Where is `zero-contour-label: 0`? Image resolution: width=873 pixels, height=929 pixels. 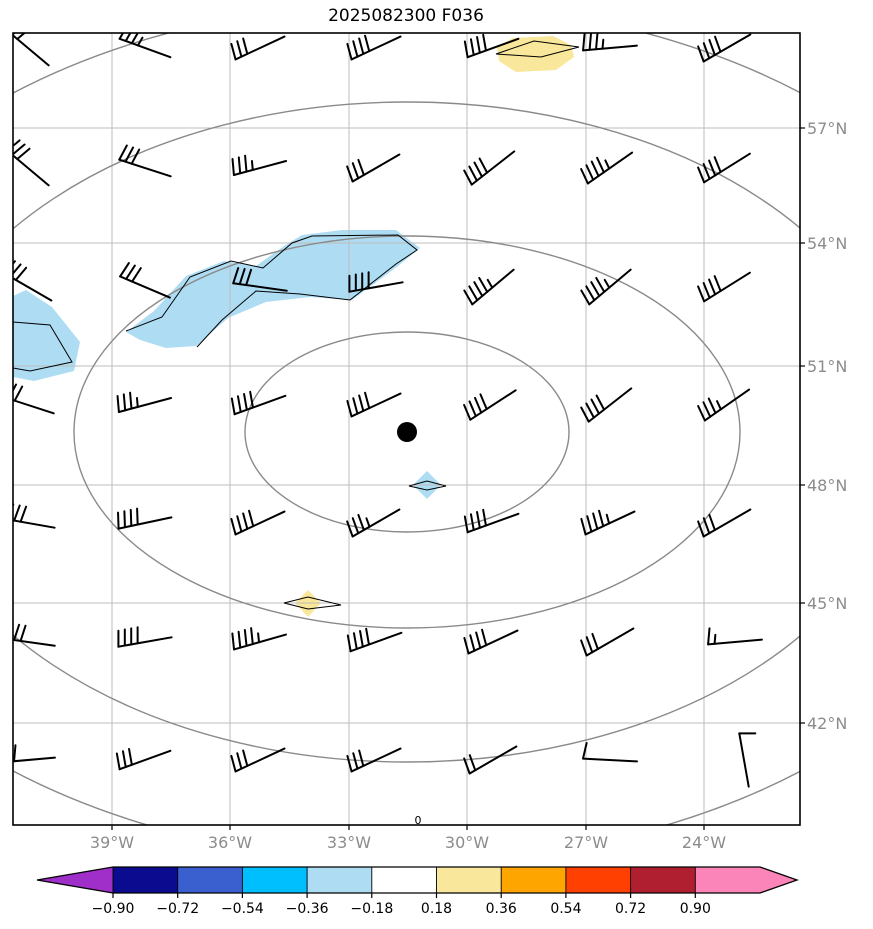
zero-contour-label: 0 is located at coordinates (418, 820).